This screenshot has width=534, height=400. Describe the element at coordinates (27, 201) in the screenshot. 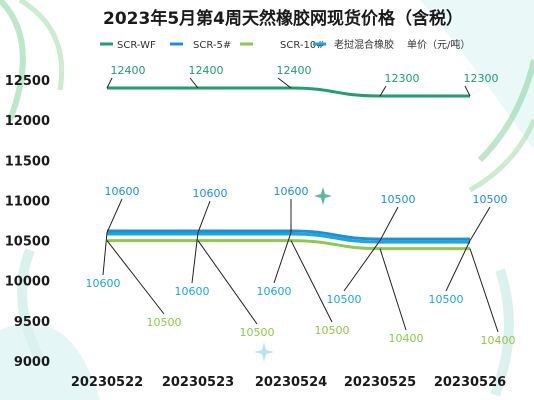

I see `y-tick-label: 11000` at that location.